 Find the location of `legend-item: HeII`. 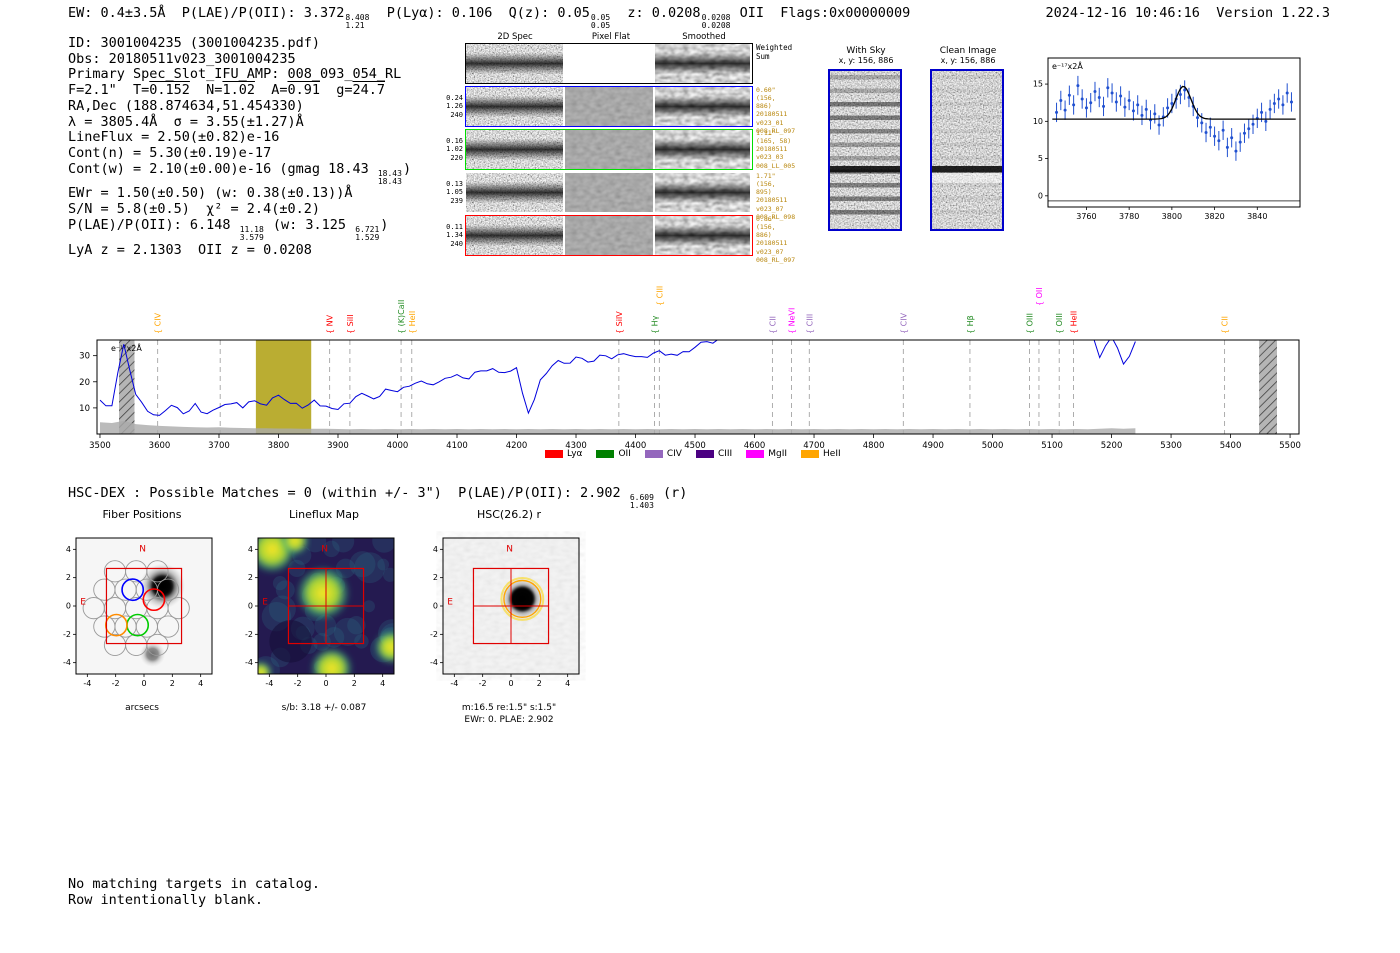

legend-item: HeII is located at coordinates (821, 454).